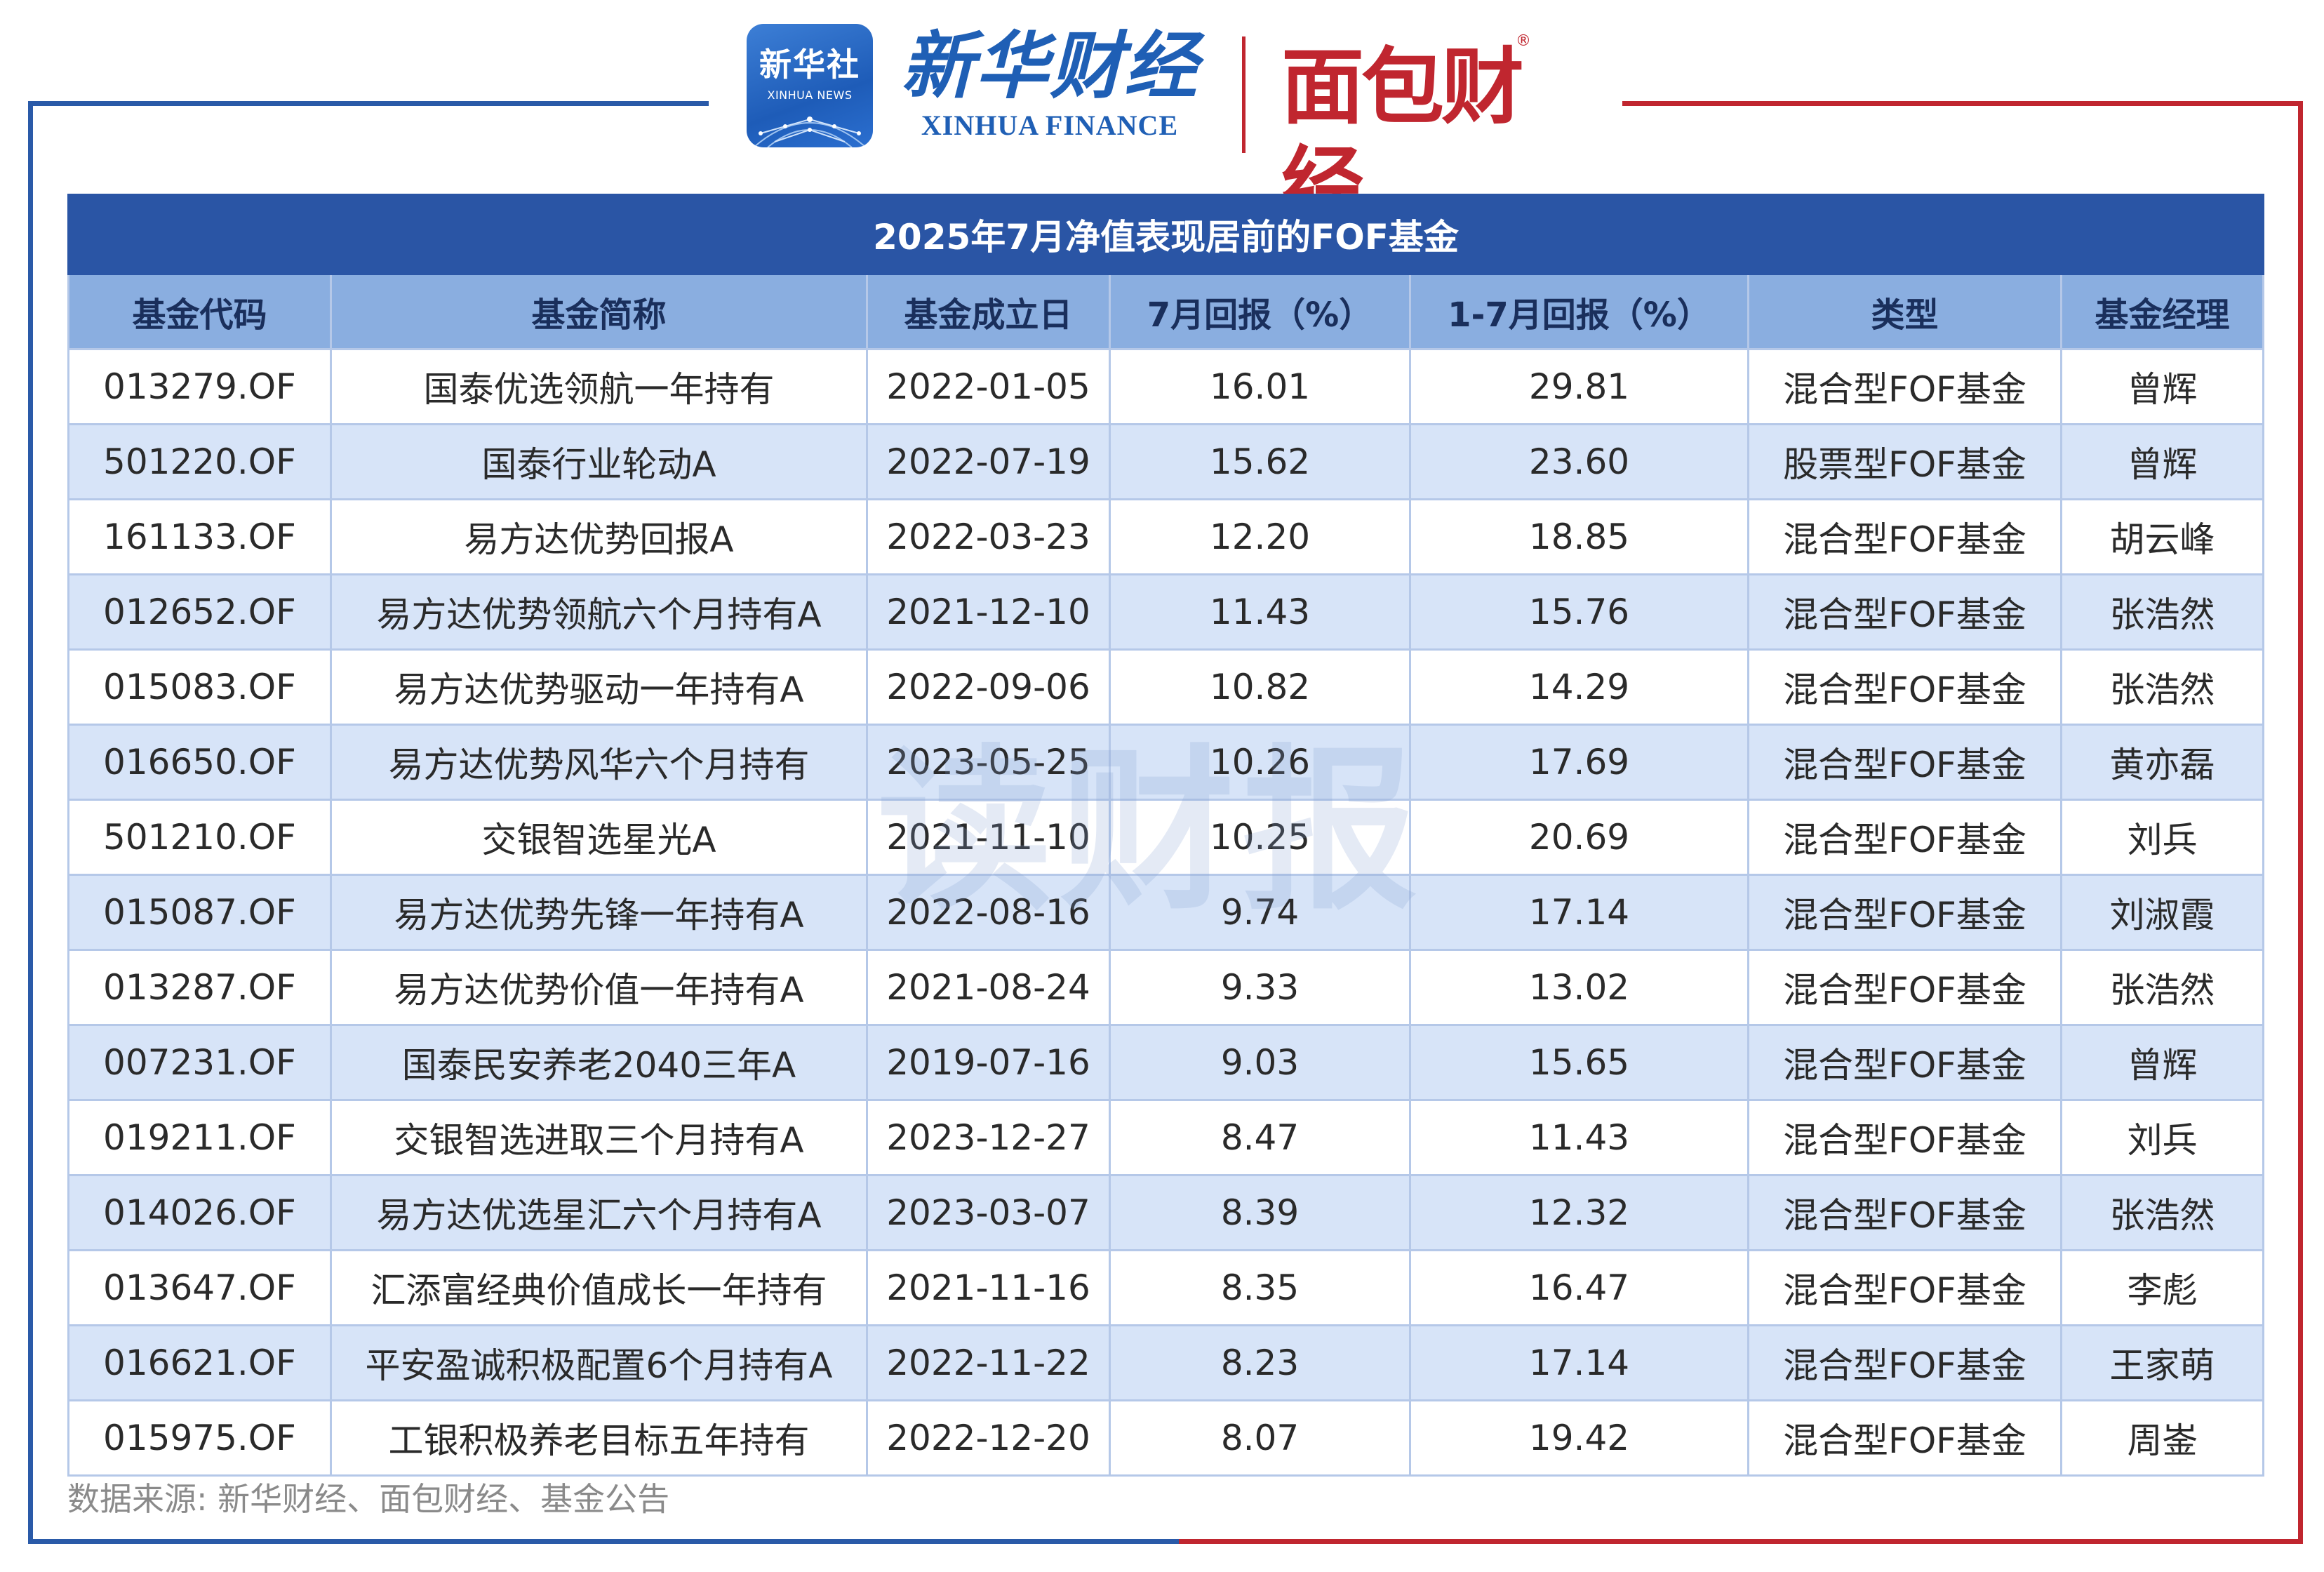 This screenshot has height=1572, width=2324. Describe the element at coordinates (369, 103) in the screenshot. I see `frame-line-blue-top` at that location.